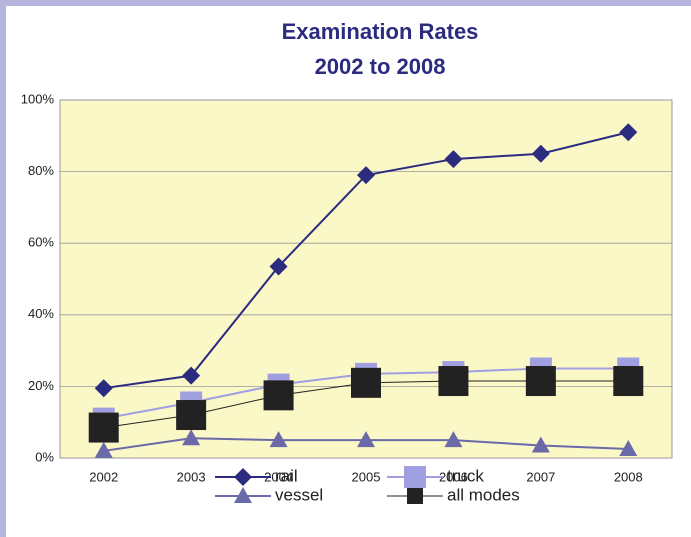 The width and height of the screenshot is (691, 537). I want to click on x-tick-label: 2003, so click(191, 476).